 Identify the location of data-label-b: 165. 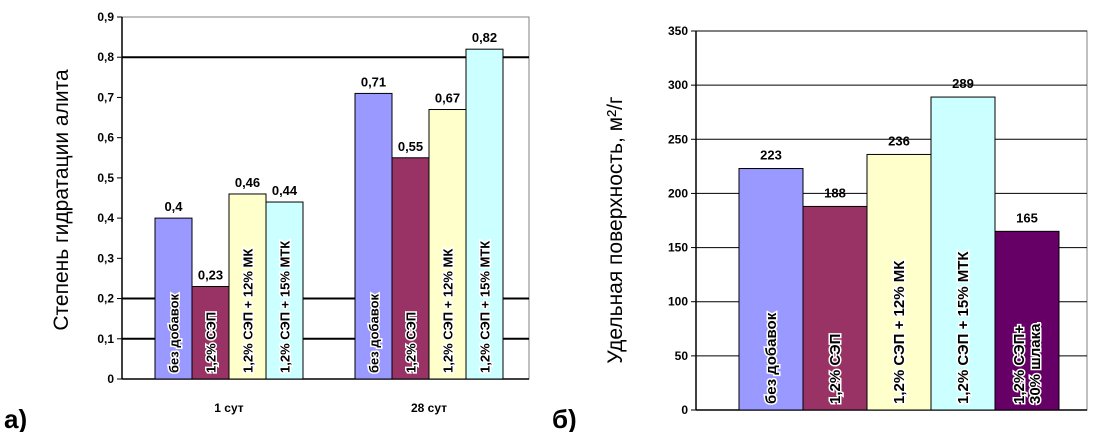
(1027, 217).